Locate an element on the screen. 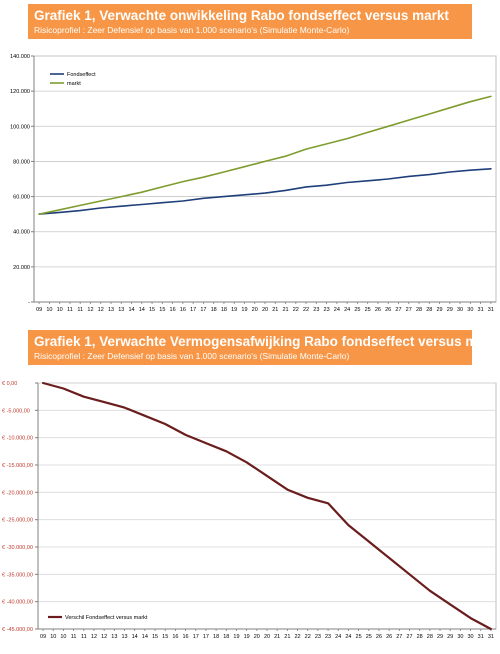  chart1-x-tick-label: 31 is located at coordinates (481, 310).